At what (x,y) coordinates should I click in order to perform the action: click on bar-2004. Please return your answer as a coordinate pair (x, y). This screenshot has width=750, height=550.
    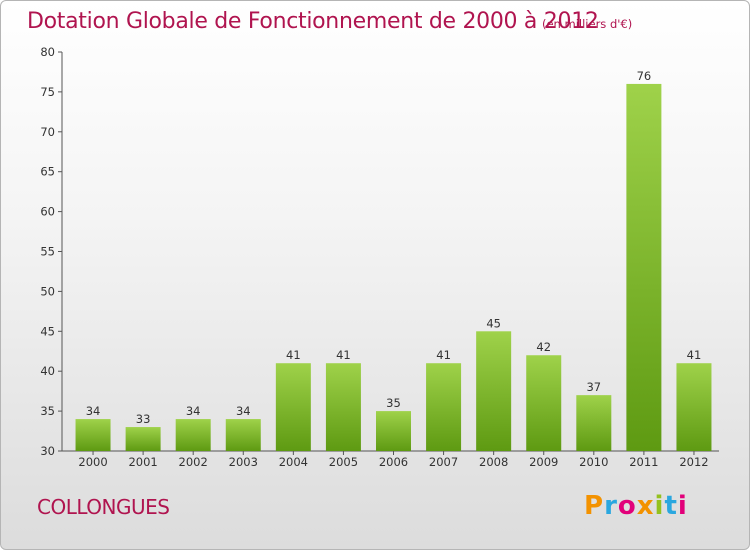
    Looking at the image, I should click on (293, 407).